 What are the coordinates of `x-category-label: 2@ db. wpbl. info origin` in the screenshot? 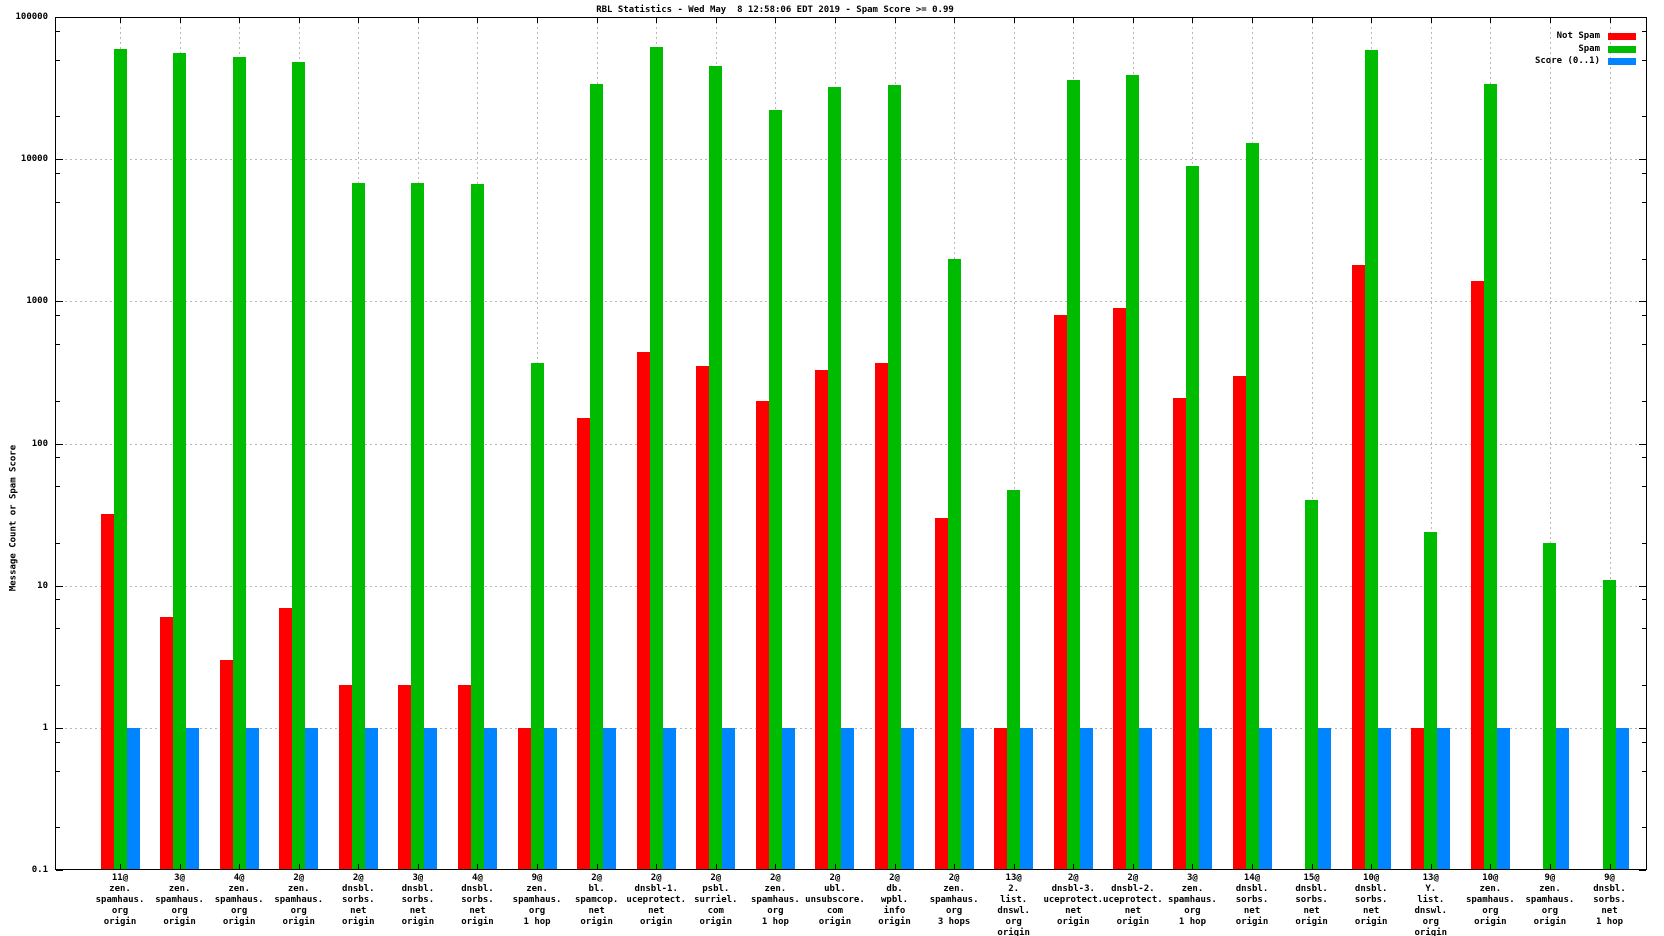 It's located at (894, 900).